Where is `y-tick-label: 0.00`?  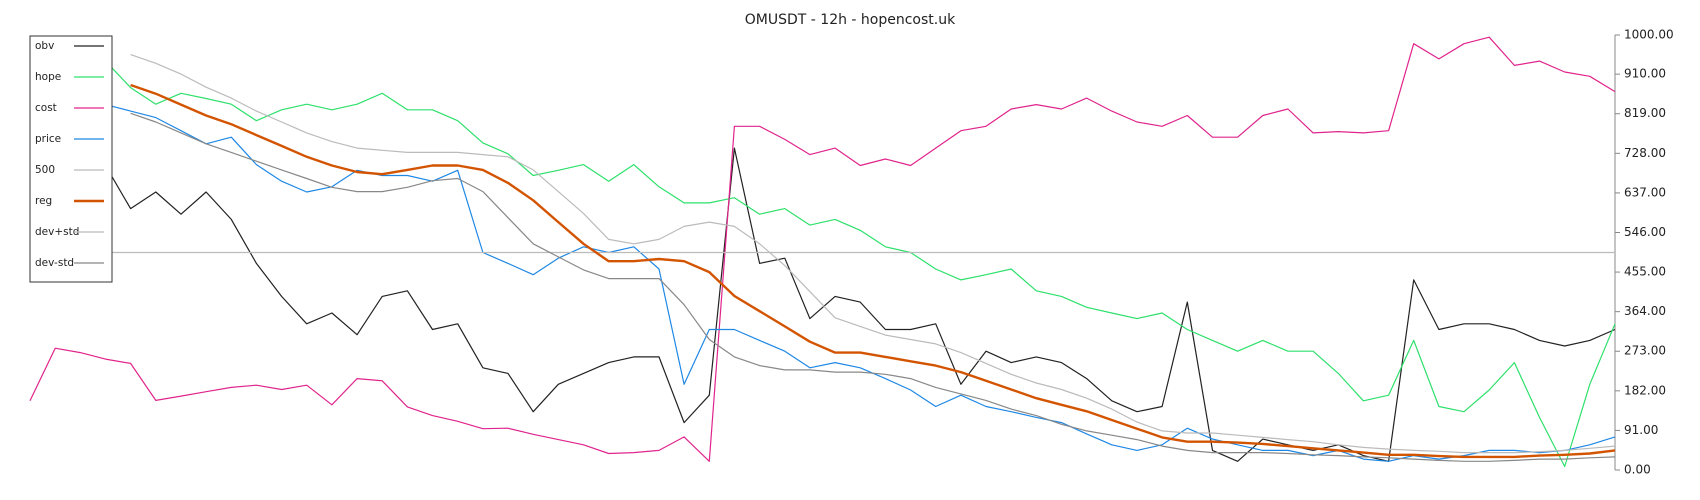
y-tick-label: 0.00 is located at coordinates (1637, 470).